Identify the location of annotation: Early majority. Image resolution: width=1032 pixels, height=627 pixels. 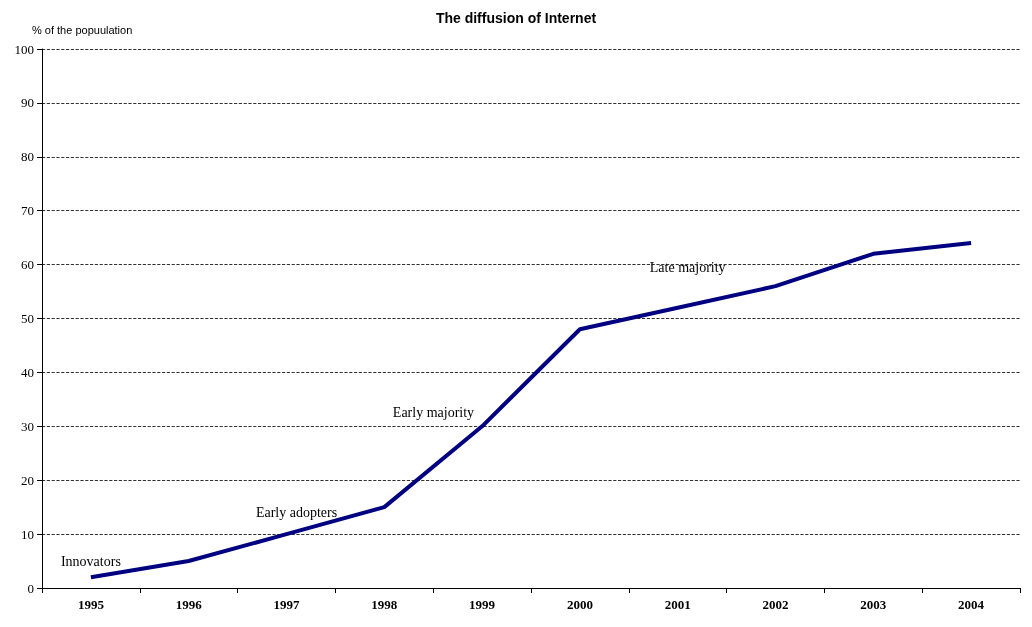
(433, 412).